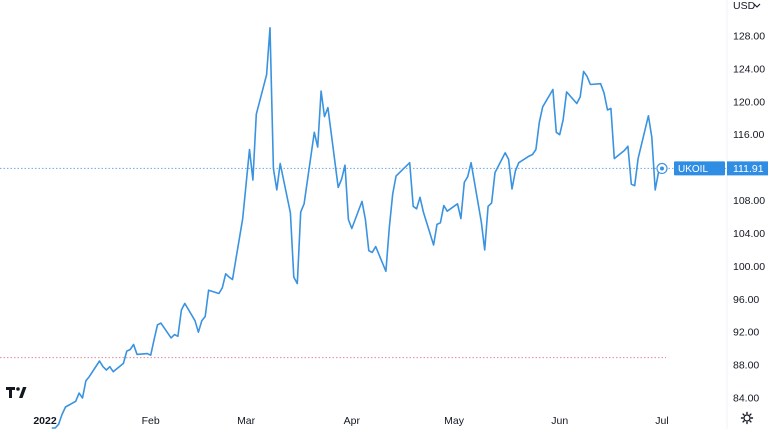 The height and width of the screenshot is (429, 768). Describe the element at coordinates (246, 421) in the screenshot. I see `x-tick-label: Mar` at that location.